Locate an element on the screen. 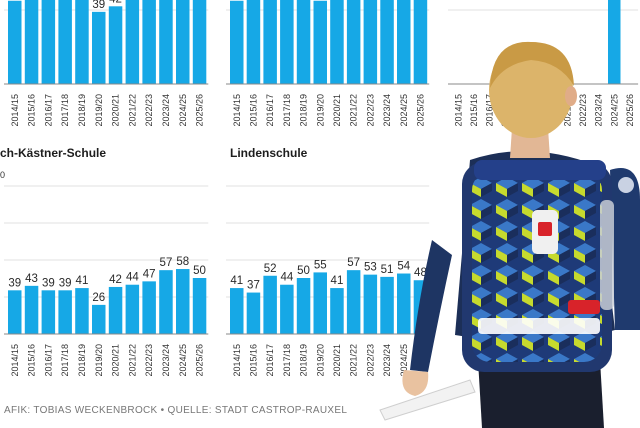 Image resolution: width=640 pixels, height=428 pixels. hair-shape is located at coordinates (532, 64).